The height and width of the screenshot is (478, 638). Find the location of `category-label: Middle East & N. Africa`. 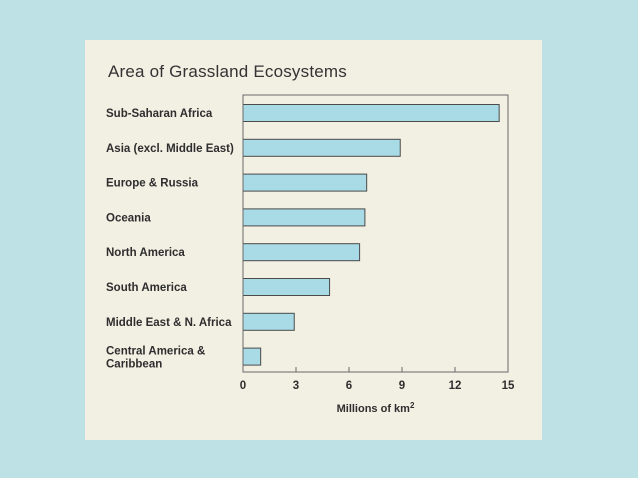

category-label: Middle East & N. Africa is located at coordinates (169, 323).